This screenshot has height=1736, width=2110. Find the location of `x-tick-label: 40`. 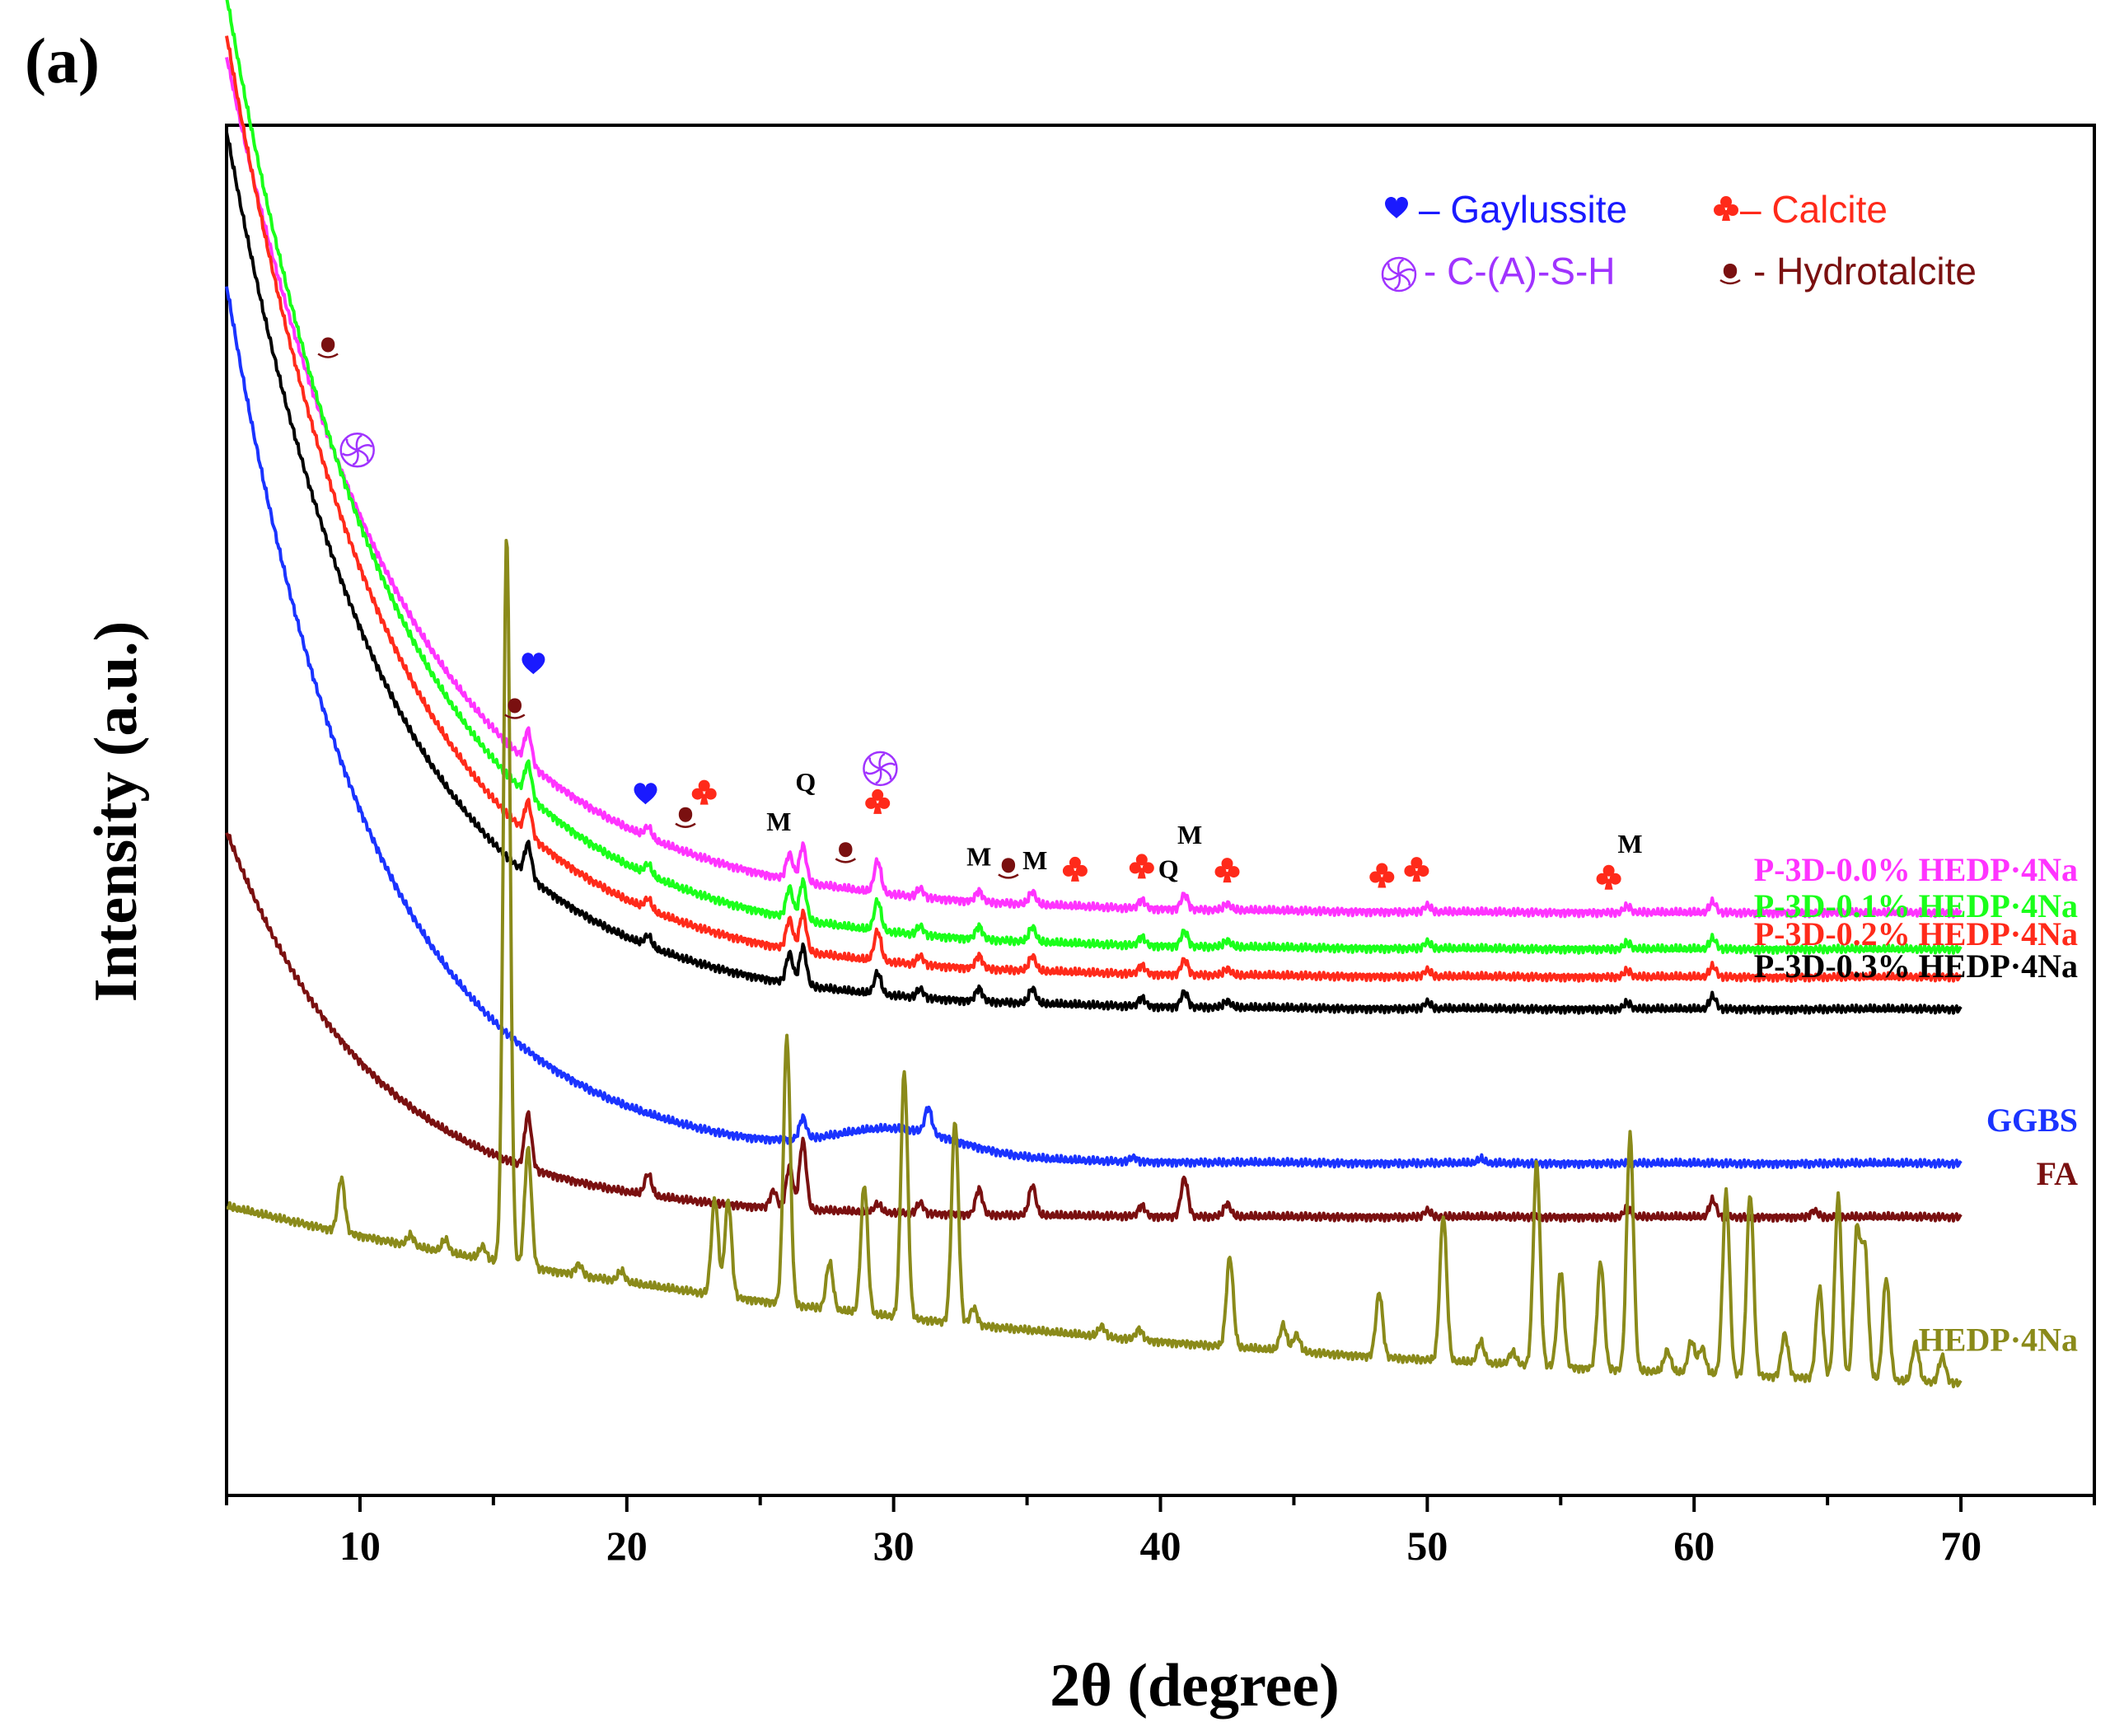

x-tick-label: 40 is located at coordinates (1160, 1546).